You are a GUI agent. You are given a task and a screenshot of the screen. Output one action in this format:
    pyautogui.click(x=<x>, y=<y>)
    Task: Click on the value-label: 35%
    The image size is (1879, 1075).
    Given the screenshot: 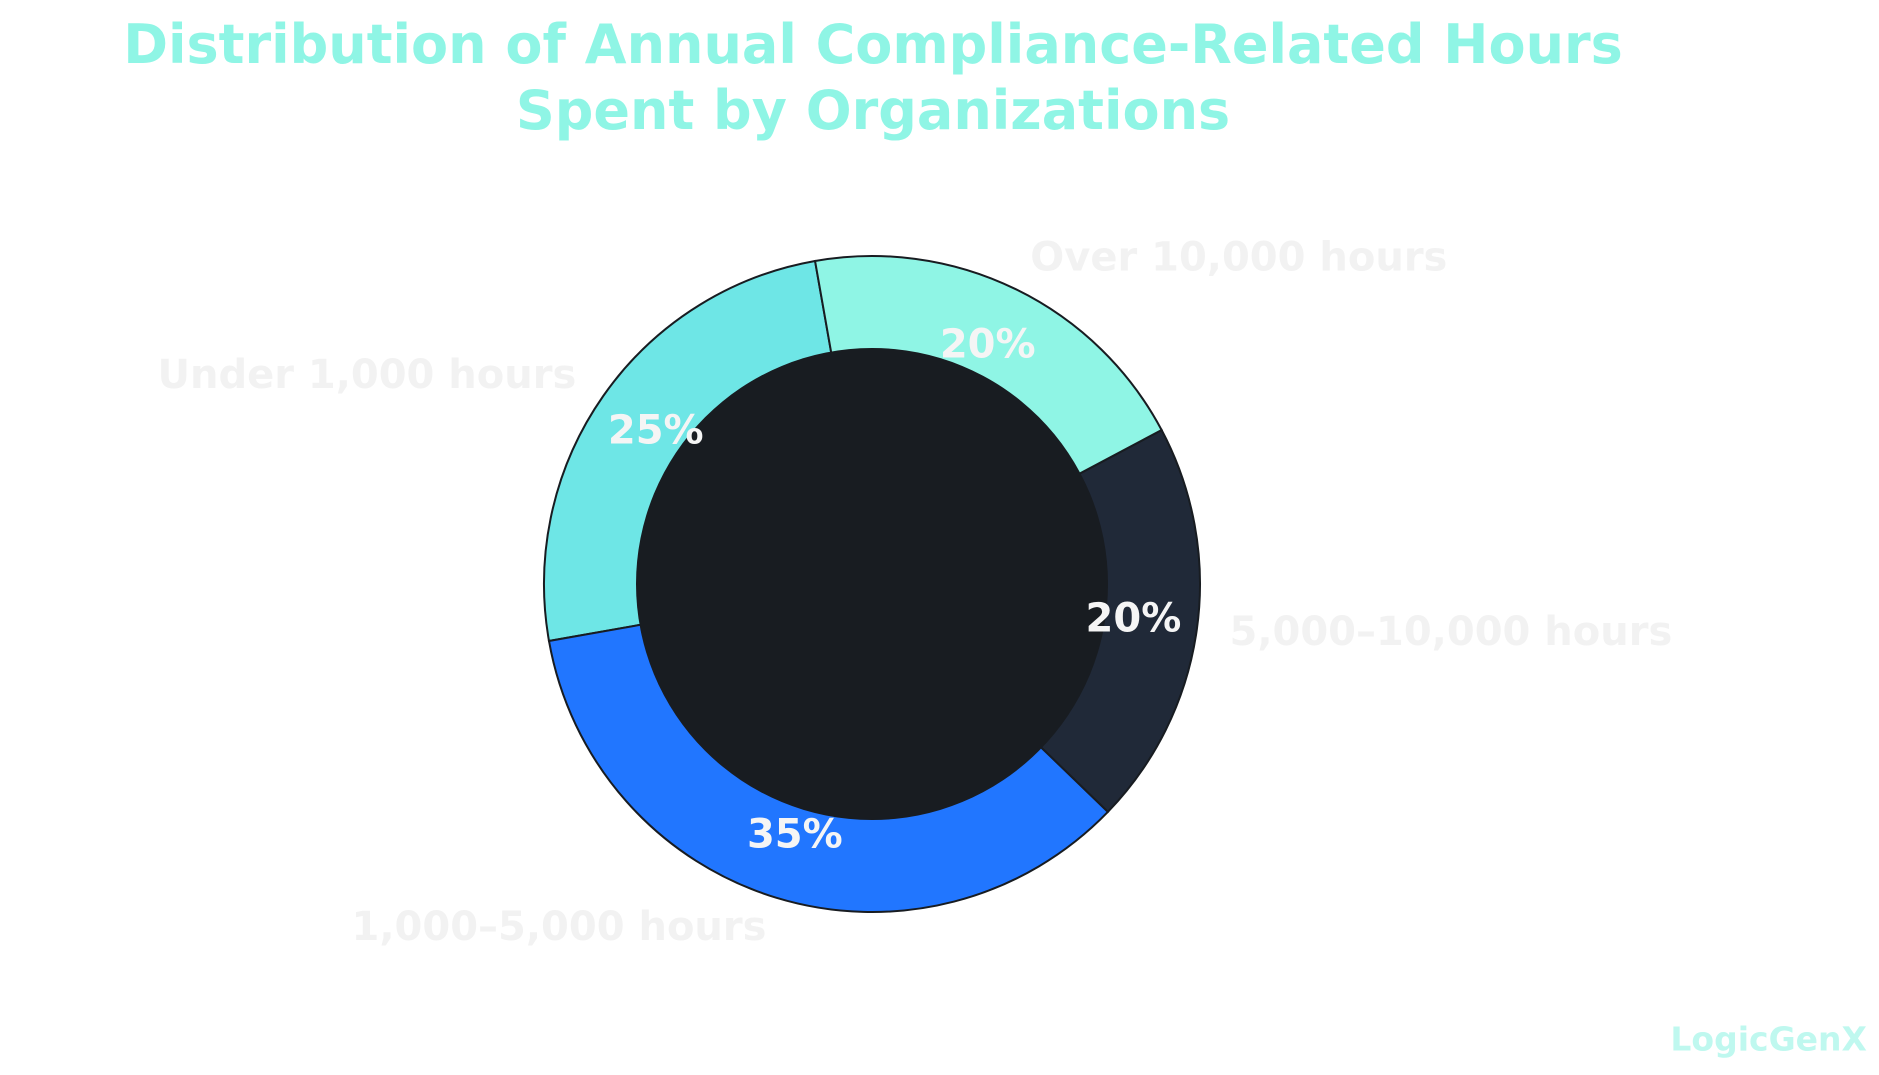 What is the action you would take?
    pyautogui.click(x=795, y=834)
    